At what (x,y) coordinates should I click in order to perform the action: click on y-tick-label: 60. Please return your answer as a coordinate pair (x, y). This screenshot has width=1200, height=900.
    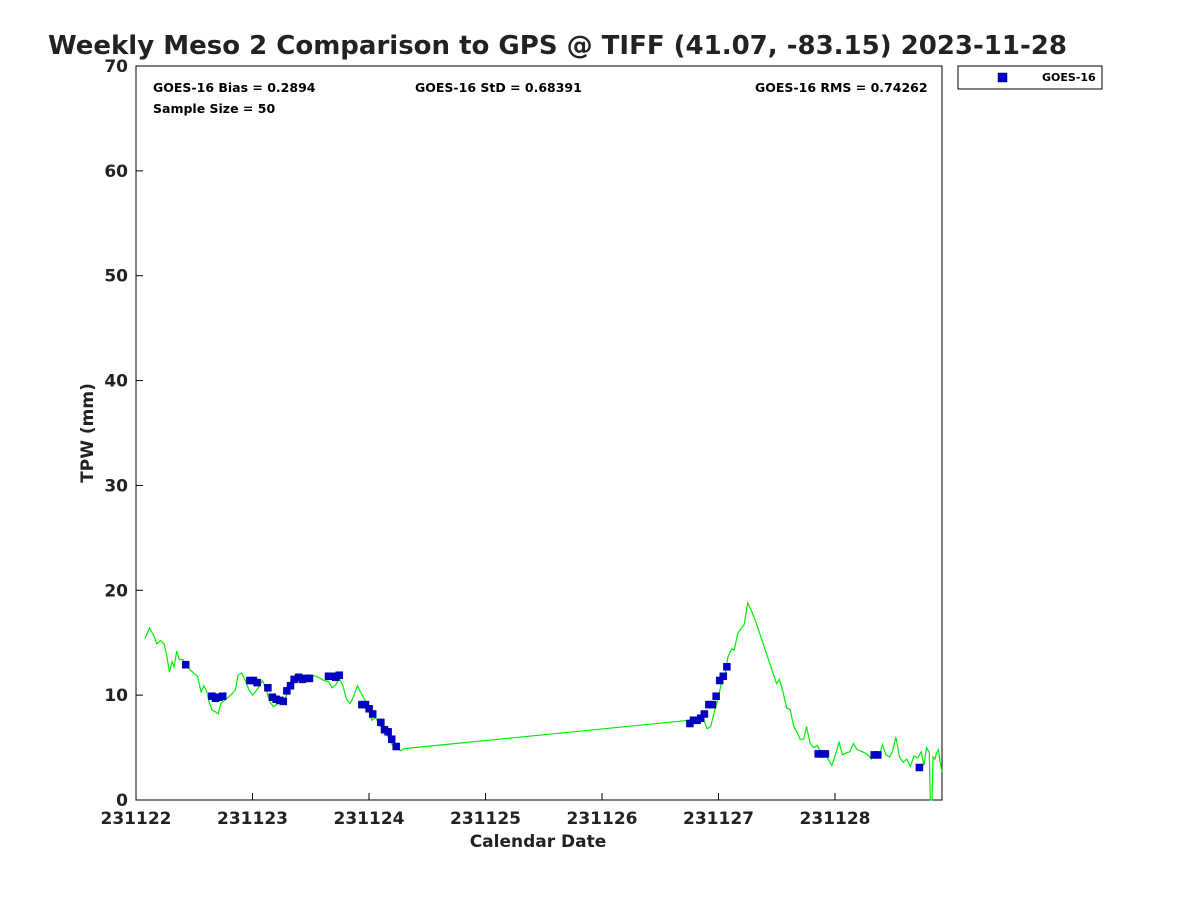
    Looking at the image, I should click on (116, 172).